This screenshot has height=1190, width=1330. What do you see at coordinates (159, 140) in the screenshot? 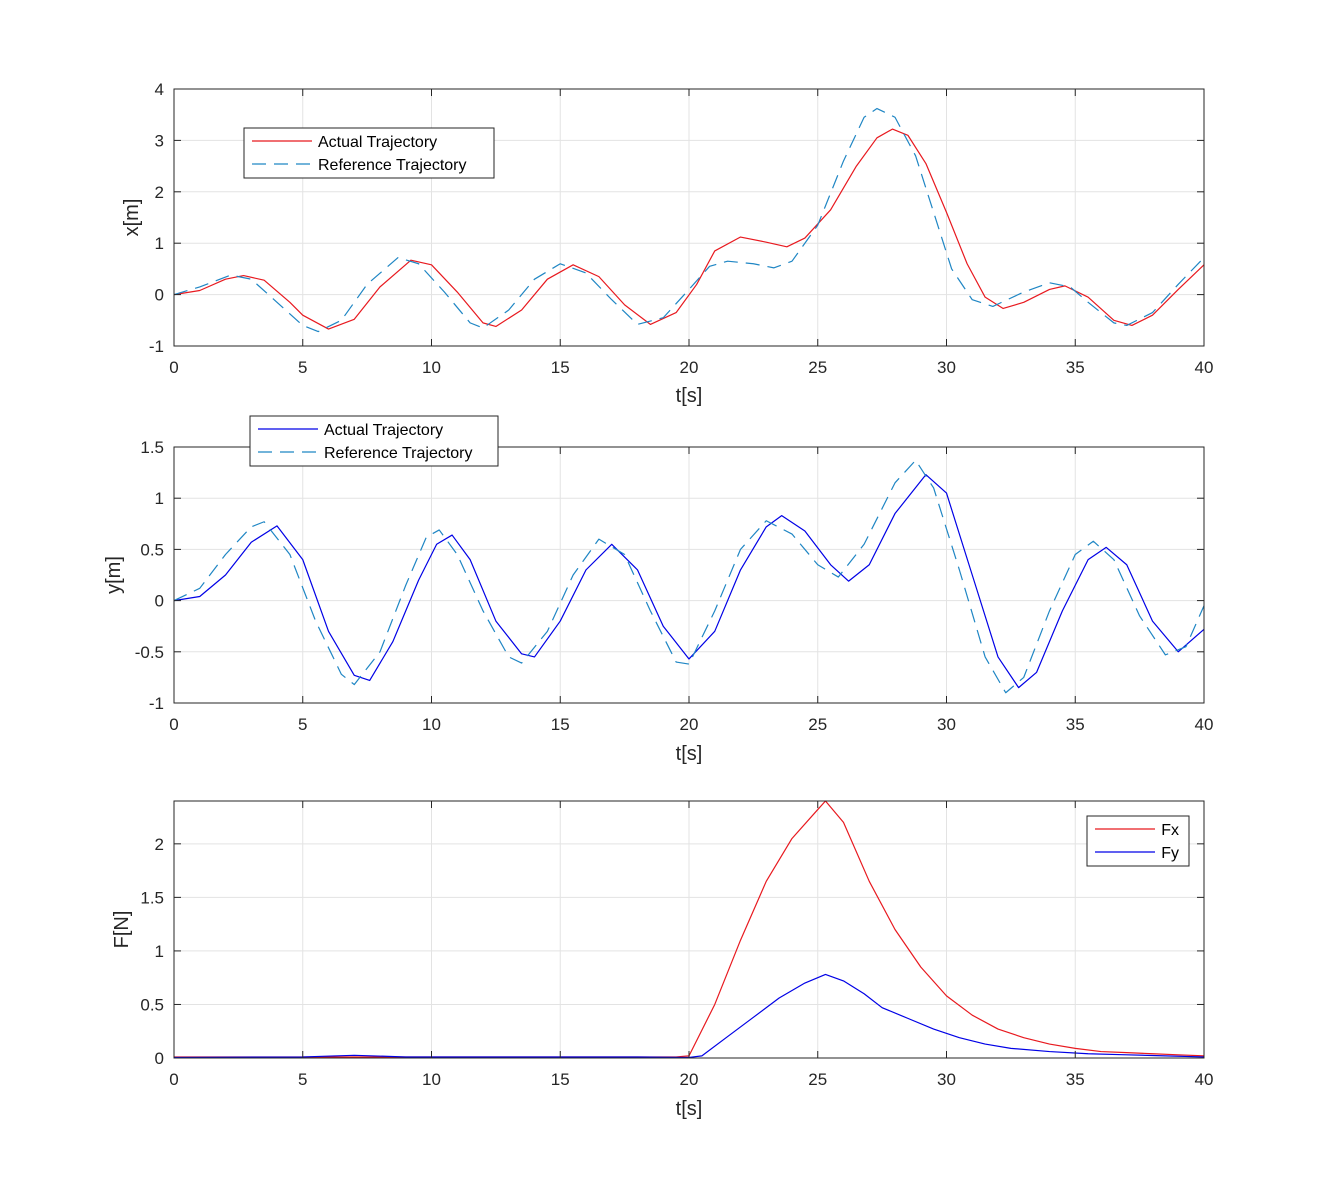
I see `y-tick-label: 3` at bounding box center [159, 140].